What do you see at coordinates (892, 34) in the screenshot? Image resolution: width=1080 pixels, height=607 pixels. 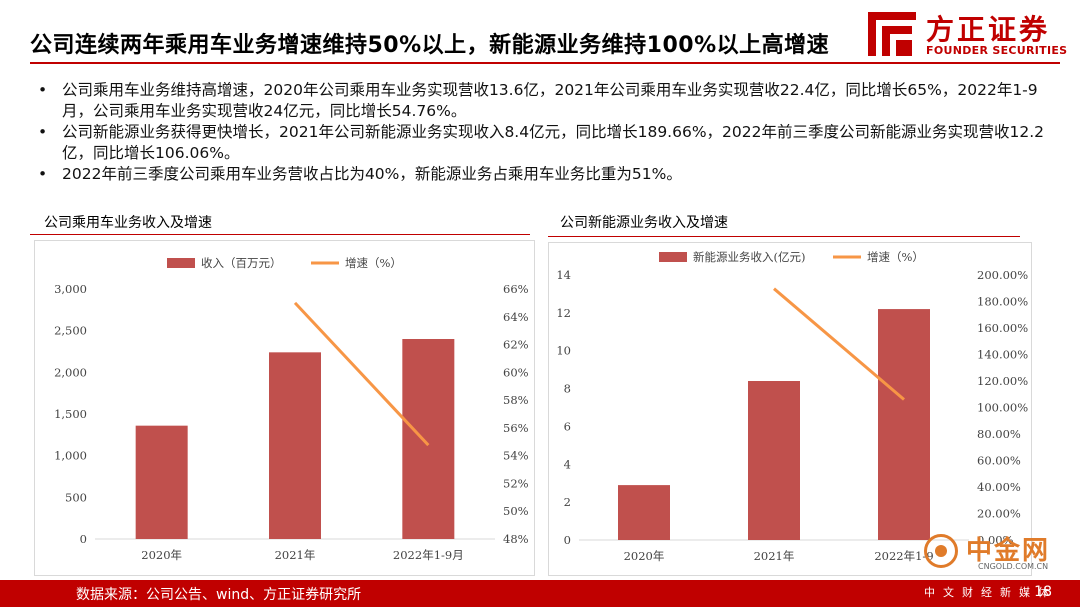 I see `founder-logo-icon` at bounding box center [892, 34].